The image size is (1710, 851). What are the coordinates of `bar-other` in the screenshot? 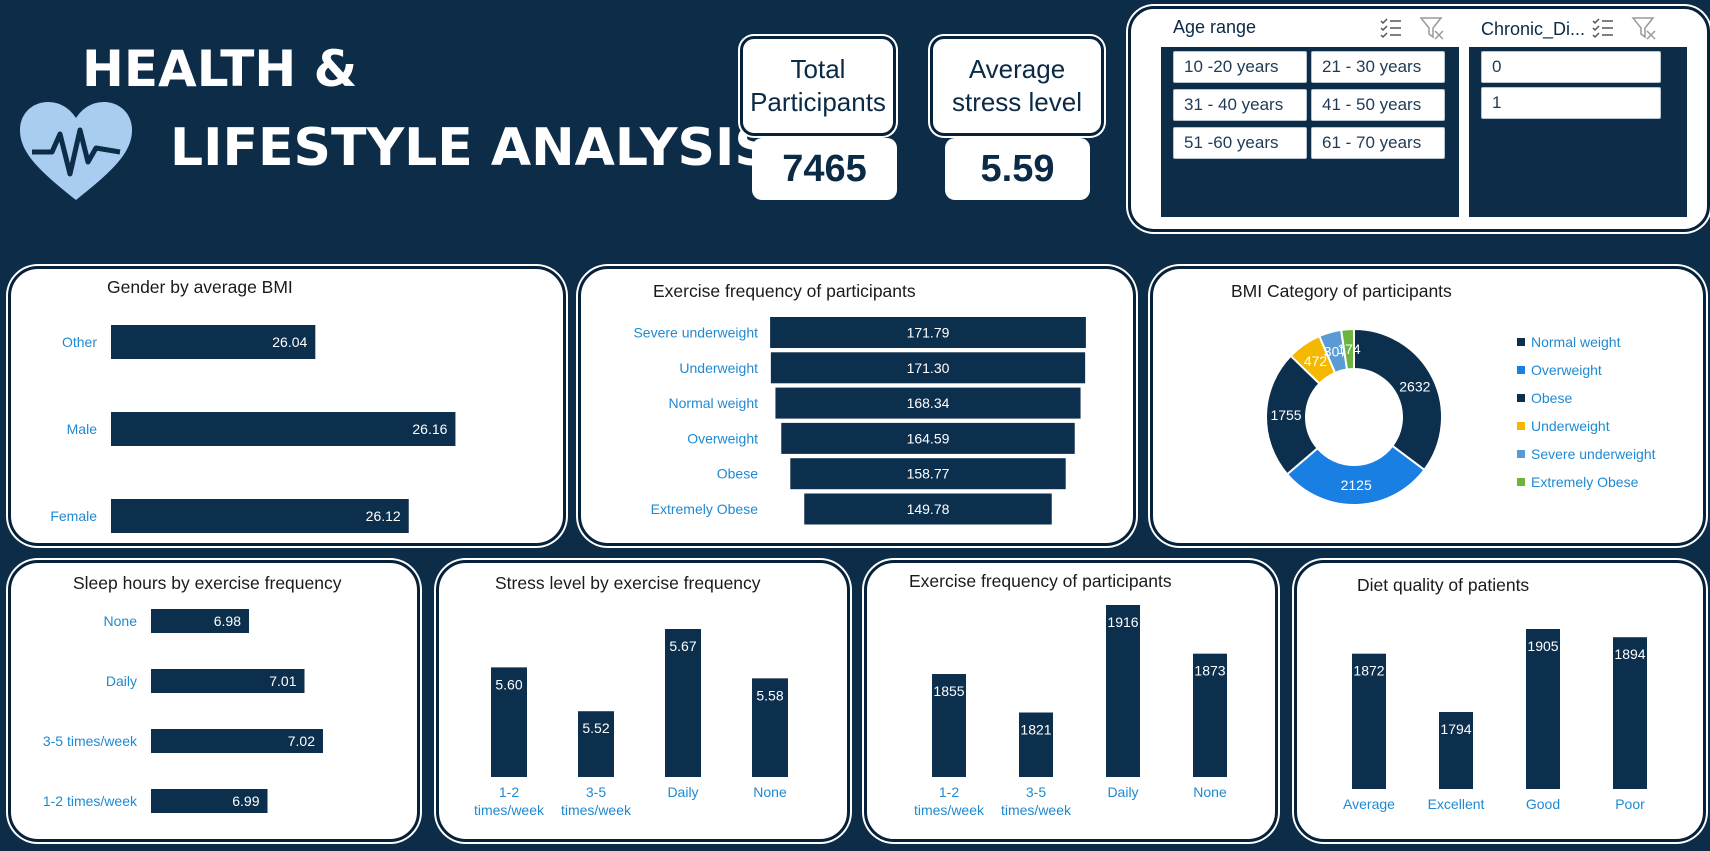 It's located at (213, 342).